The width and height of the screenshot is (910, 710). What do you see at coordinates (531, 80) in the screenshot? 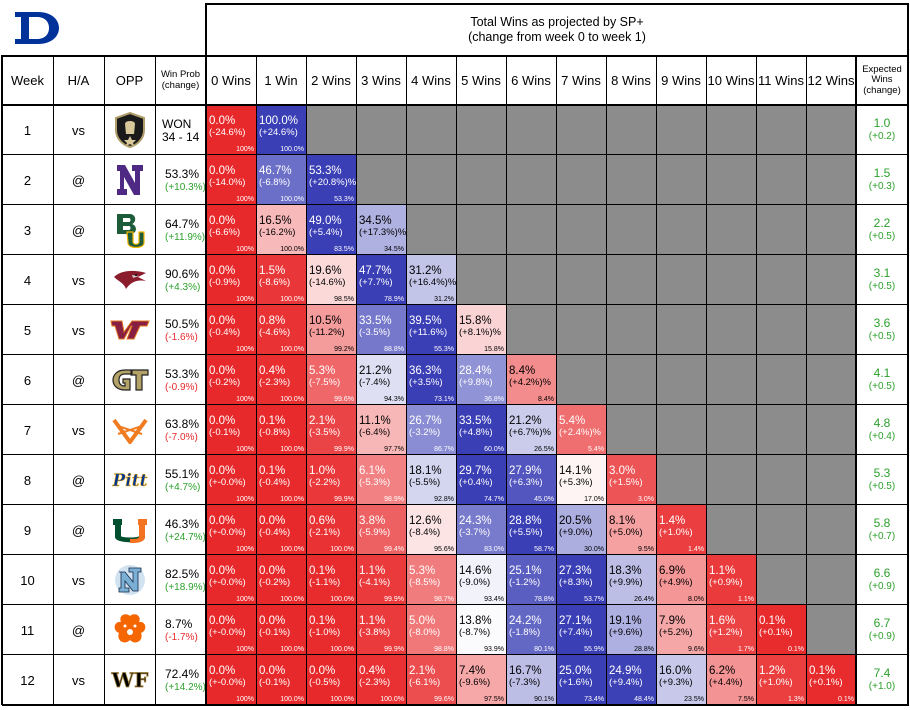
I see `header-wins-6: 6 Wins` at bounding box center [531, 80].